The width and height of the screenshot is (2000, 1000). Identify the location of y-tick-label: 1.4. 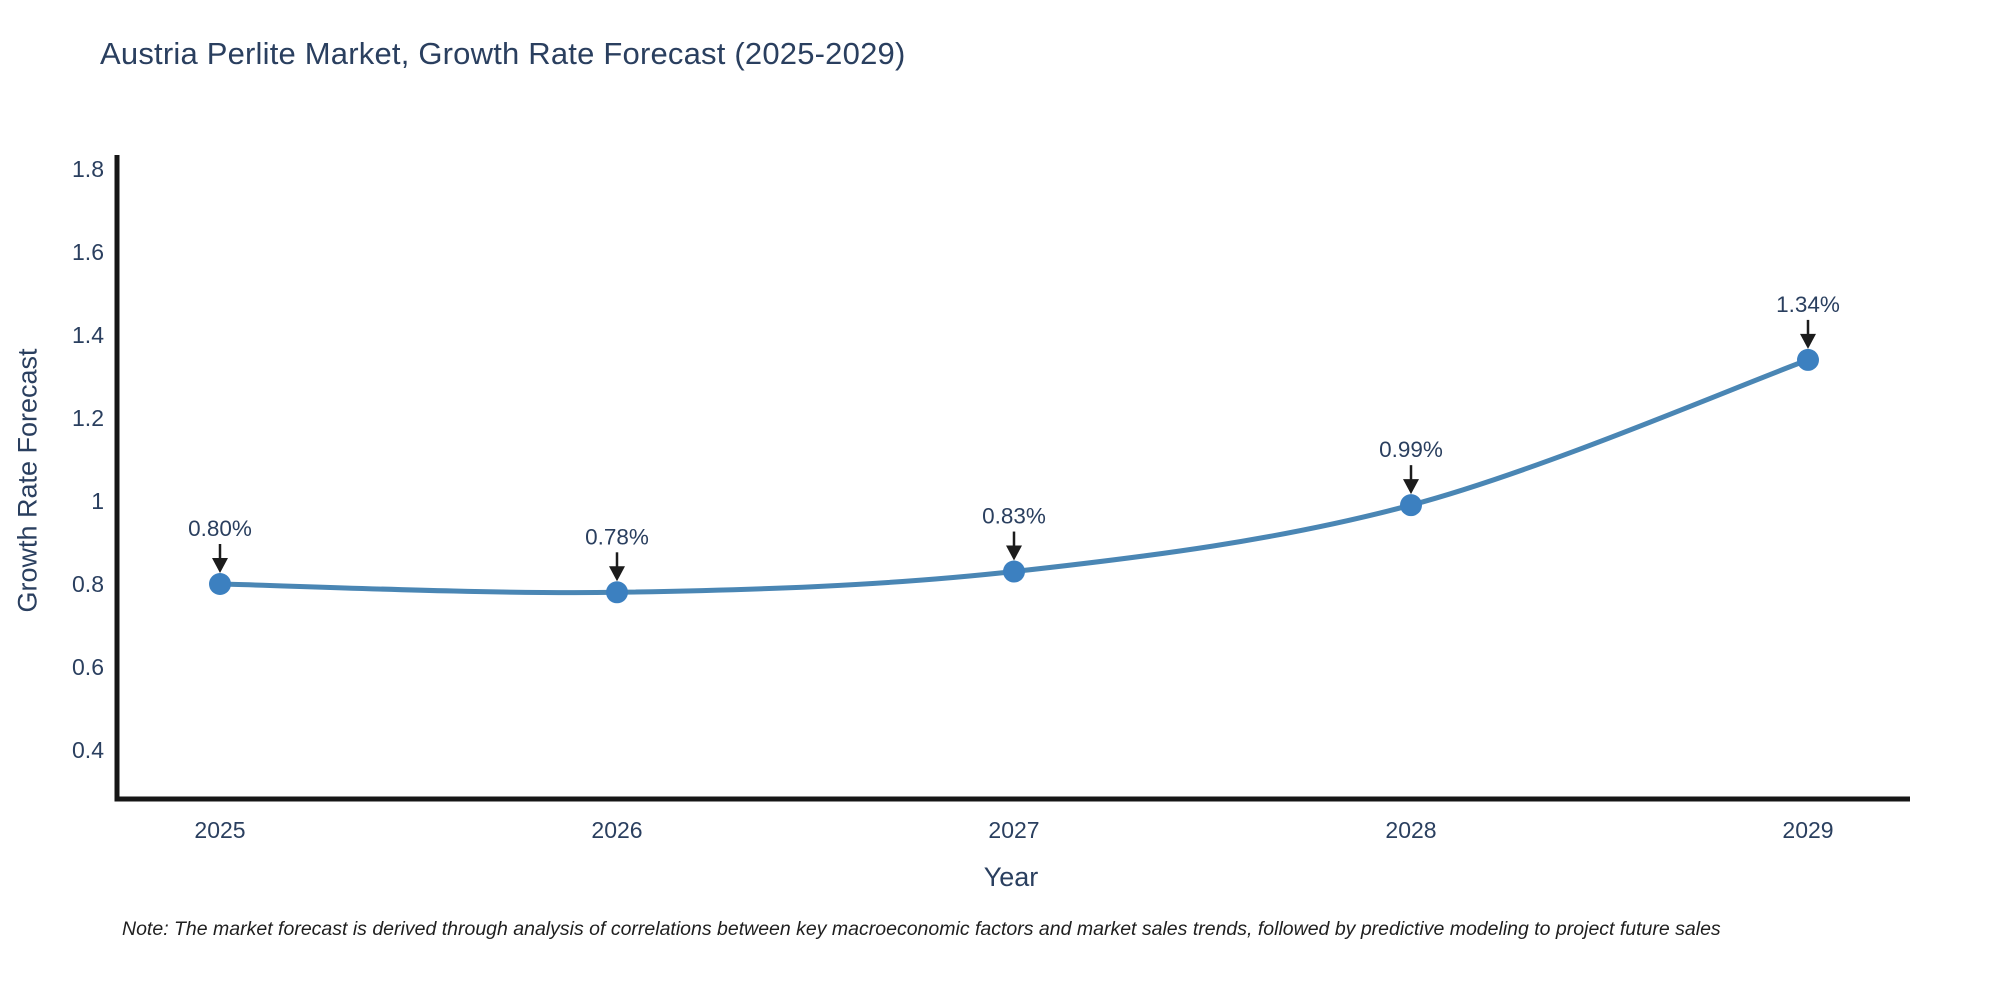
(88, 335).